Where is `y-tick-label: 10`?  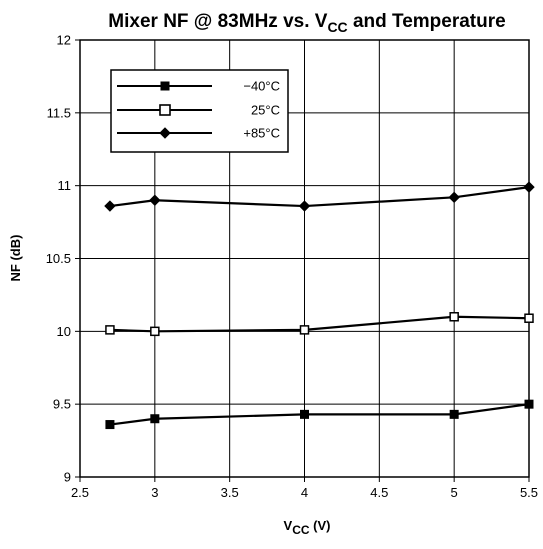
y-tick-label: 10 is located at coordinates (64, 331).